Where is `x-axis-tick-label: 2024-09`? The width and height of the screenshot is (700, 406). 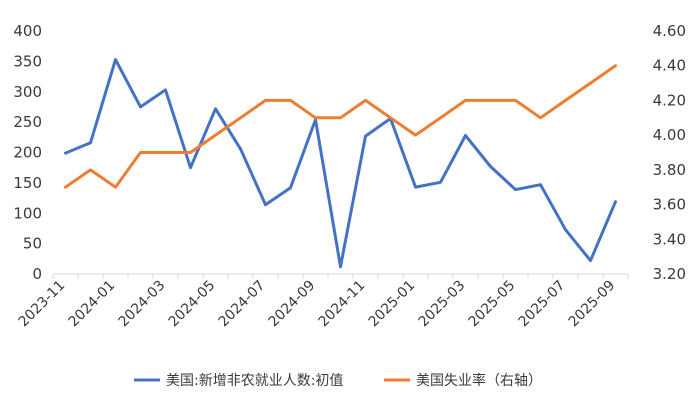 x-axis-tick-label: 2024-09 is located at coordinates (292, 304).